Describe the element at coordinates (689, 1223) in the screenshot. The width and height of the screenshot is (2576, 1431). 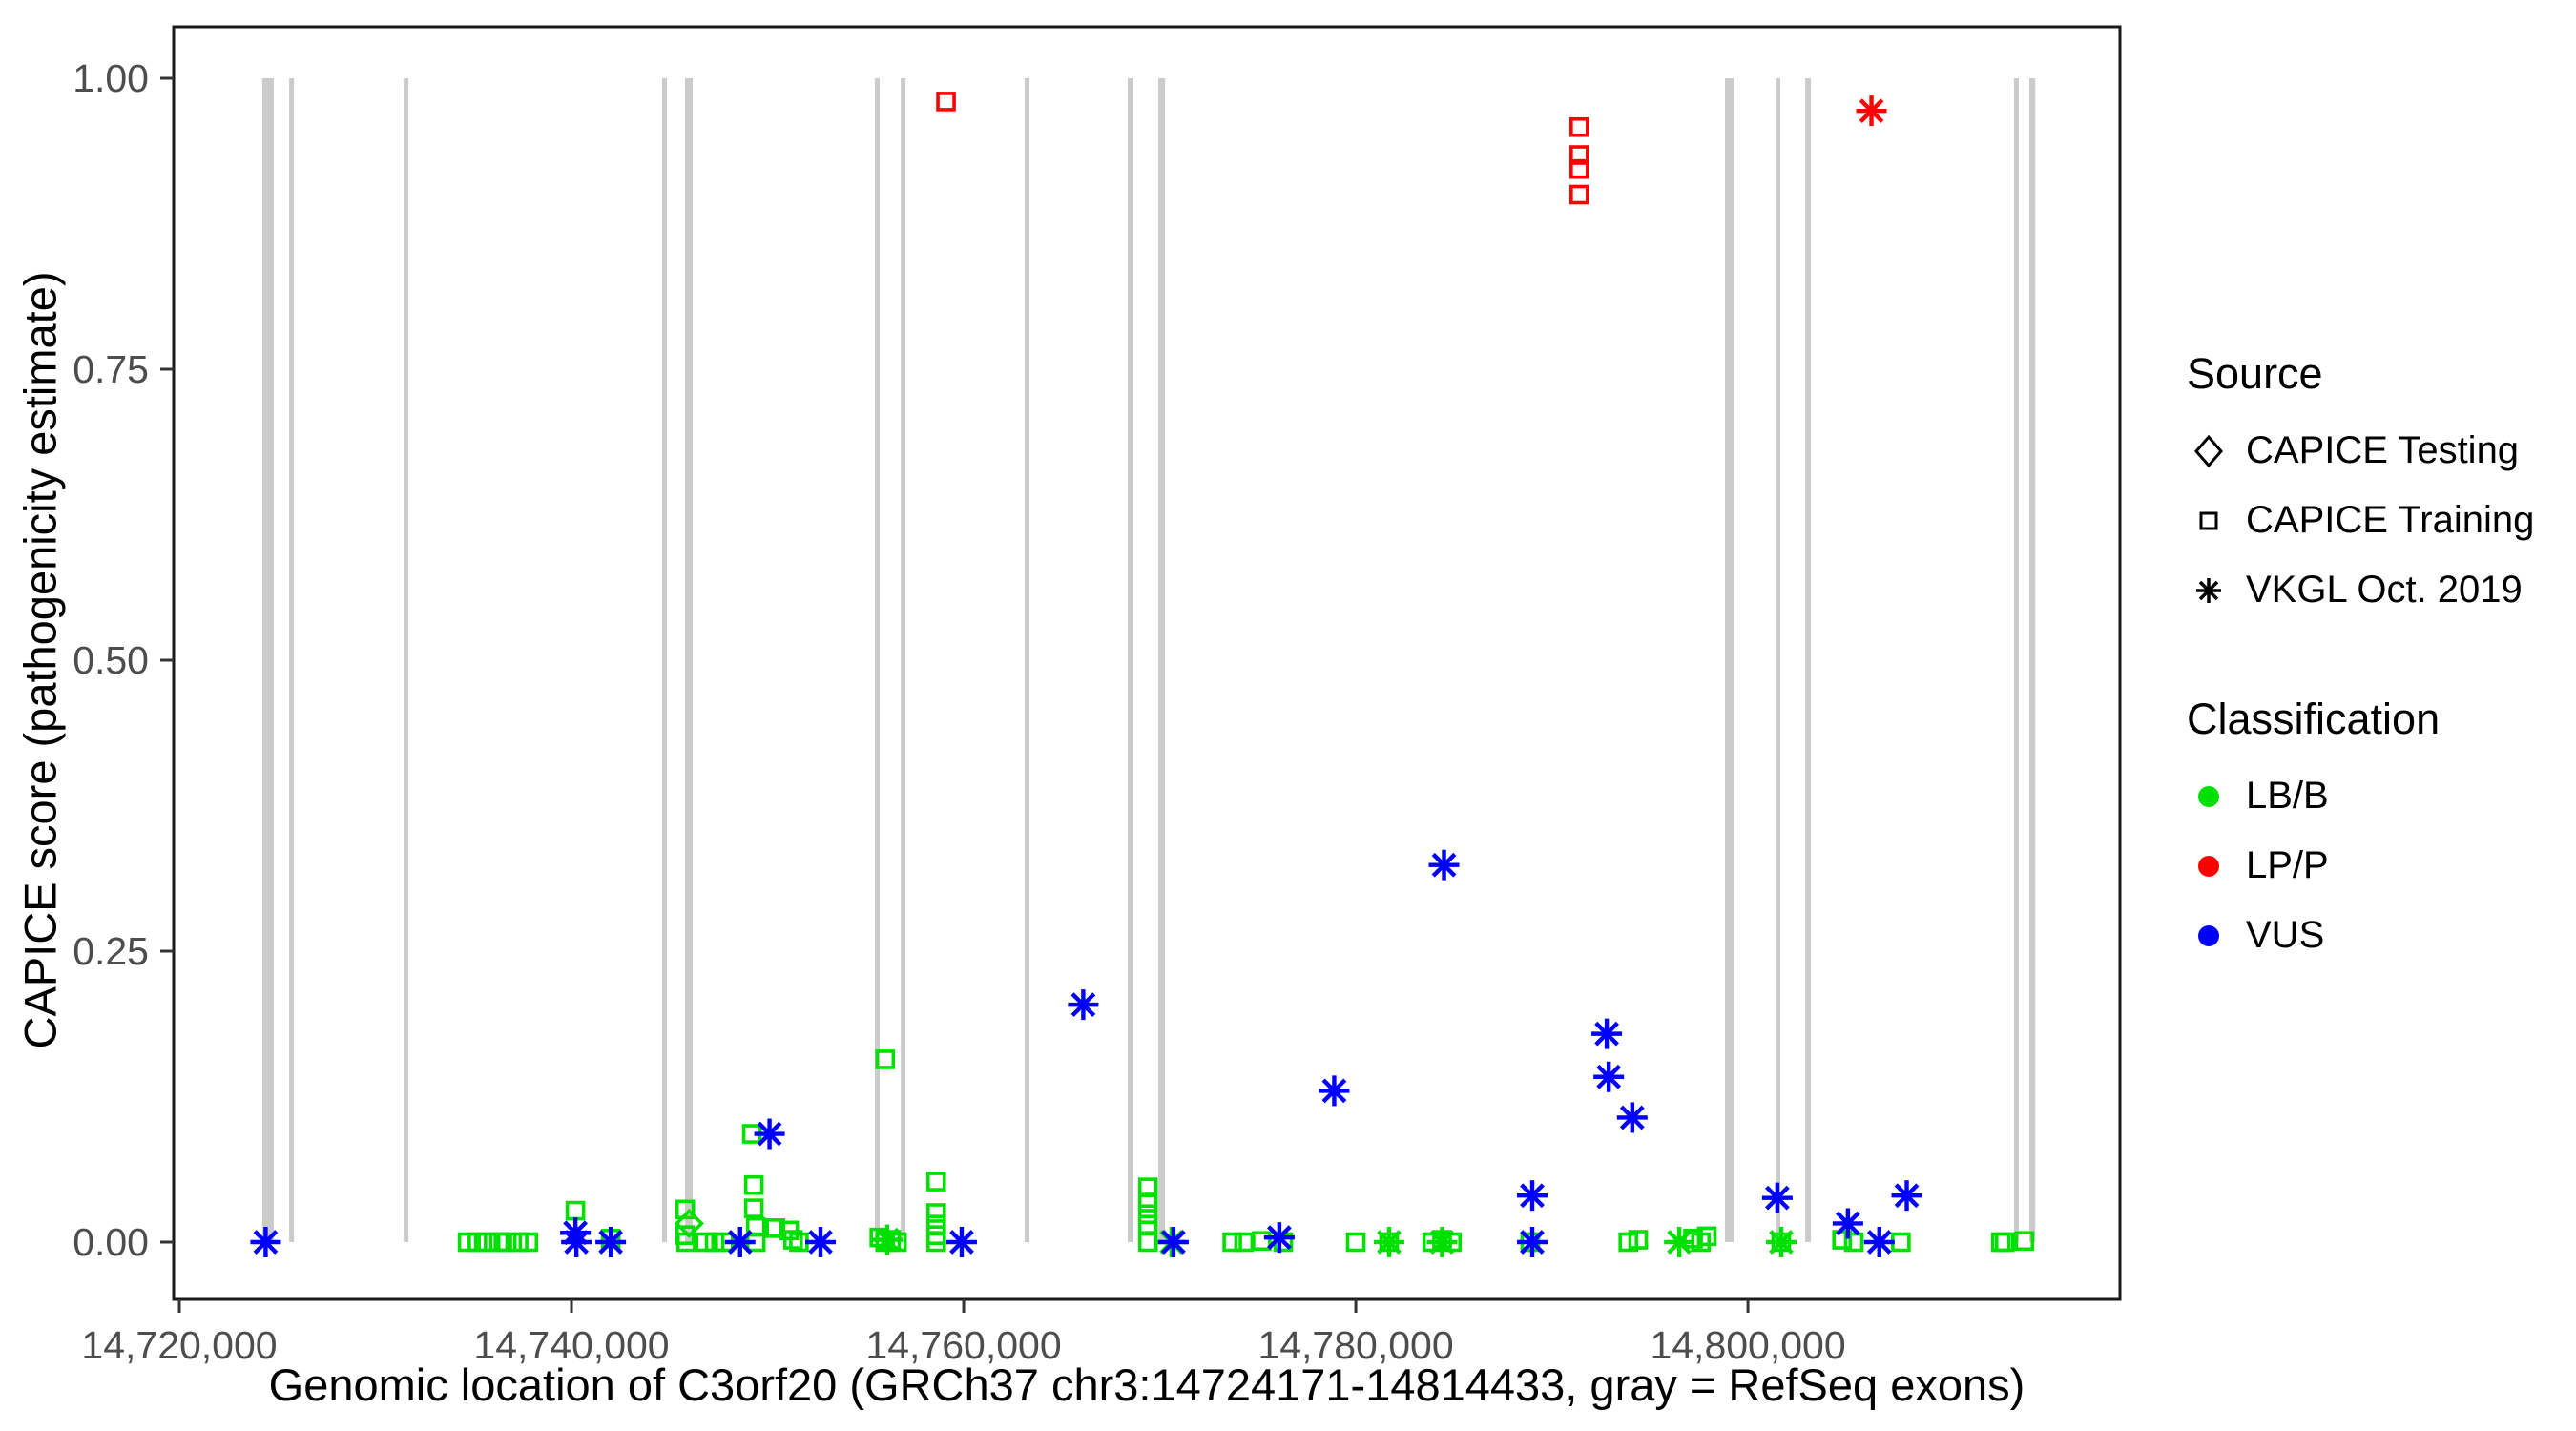
I see `data-point-diamond` at that location.